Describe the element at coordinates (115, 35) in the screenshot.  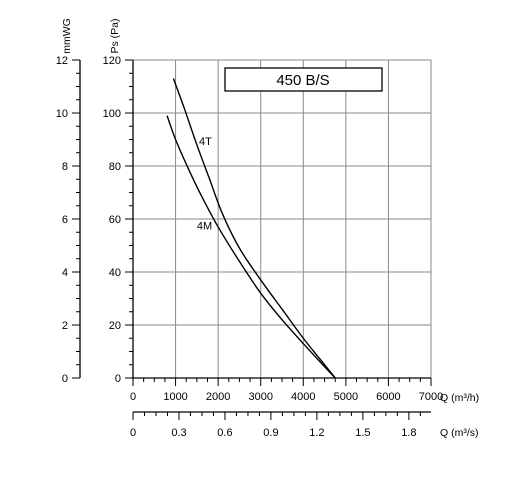
I see `y-axis-title: Ps (Pa)` at that location.